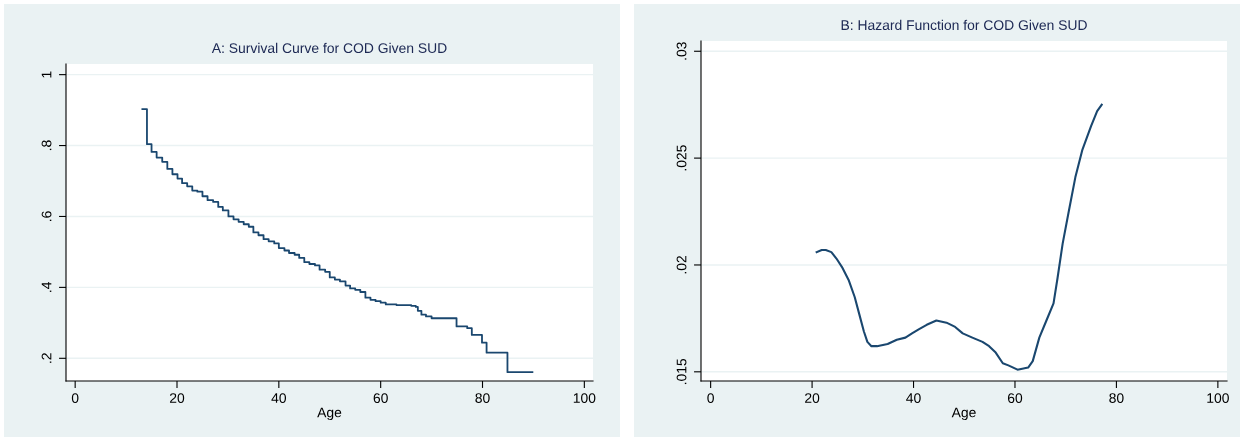 The height and width of the screenshot is (441, 1244). Describe the element at coordinates (964, 25) in the screenshot. I see `chart-title: B: Hazard Function for COD Given SUD` at that location.